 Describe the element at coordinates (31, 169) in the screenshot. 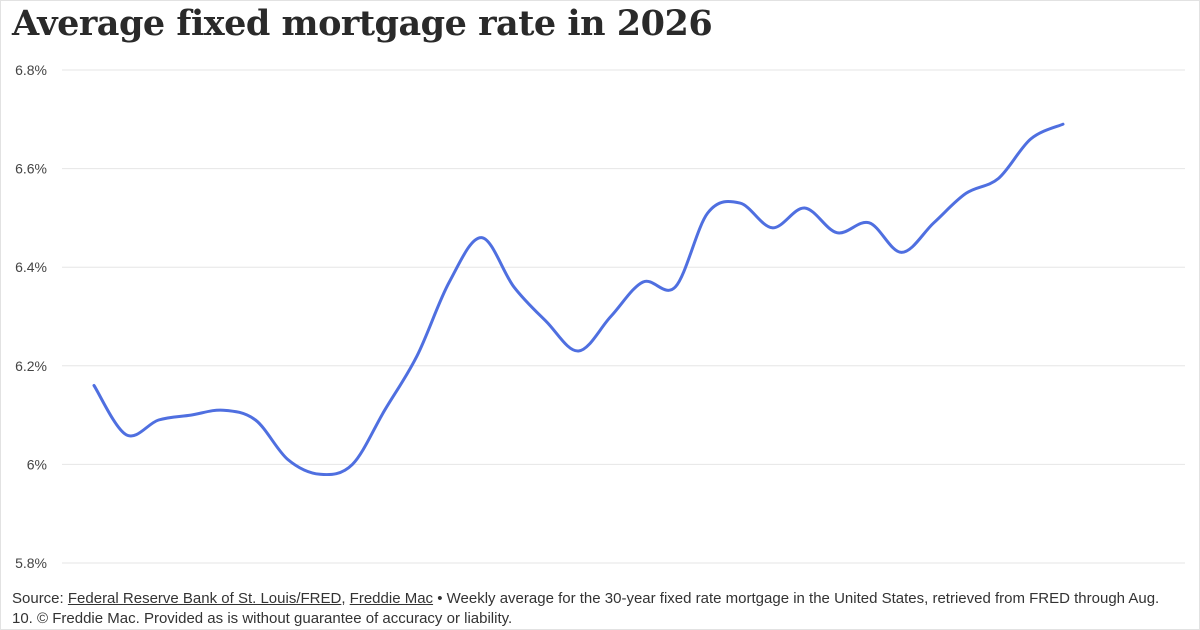

I see `y-tick-label: 6.6%` at that location.